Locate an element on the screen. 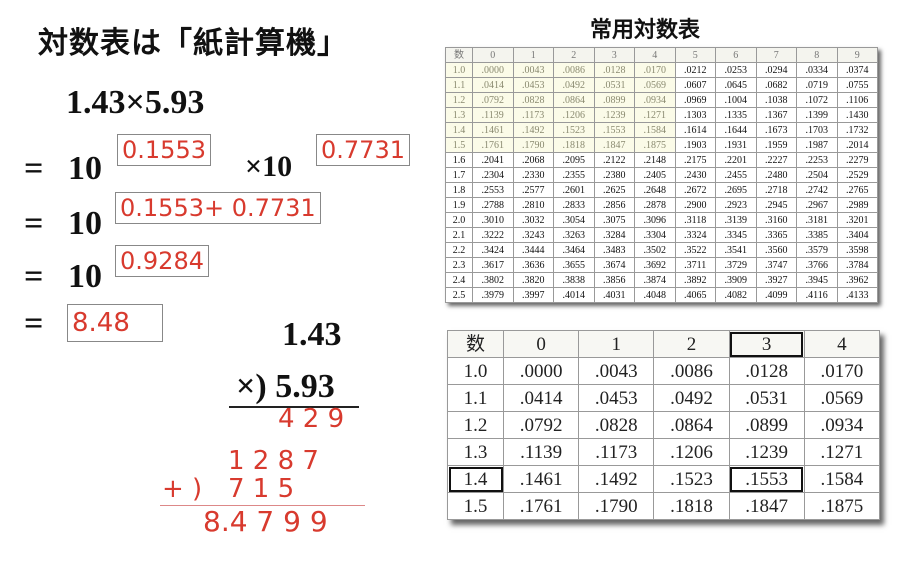  table-cell: .3444 is located at coordinates (533, 250).